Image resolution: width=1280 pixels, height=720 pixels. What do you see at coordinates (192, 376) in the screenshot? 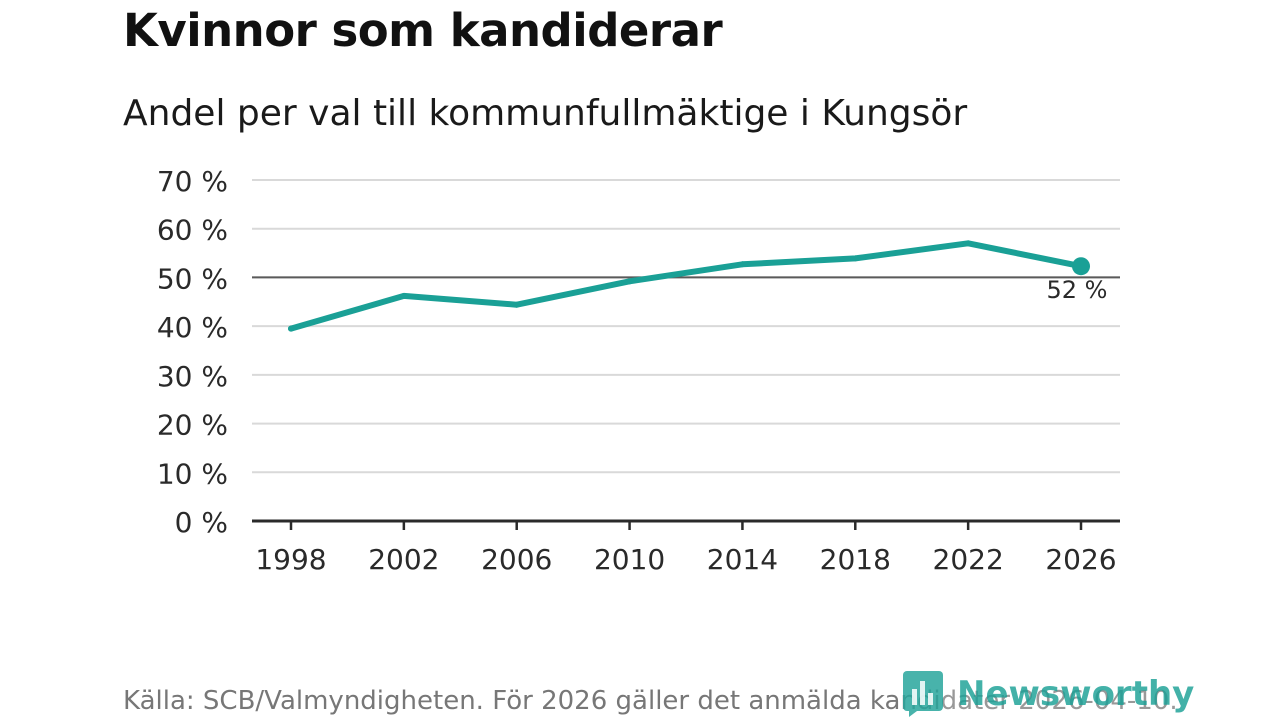
I see `y-tick-label: 30 %` at bounding box center [192, 376].